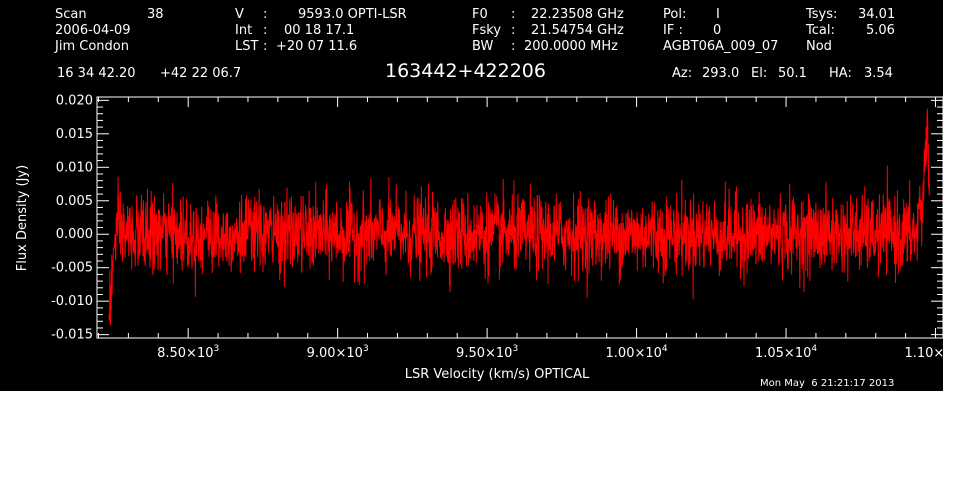 This screenshot has height=490, width=962. What do you see at coordinates (480, 14) in the screenshot?
I see `f0-label: F0` at bounding box center [480, 14].